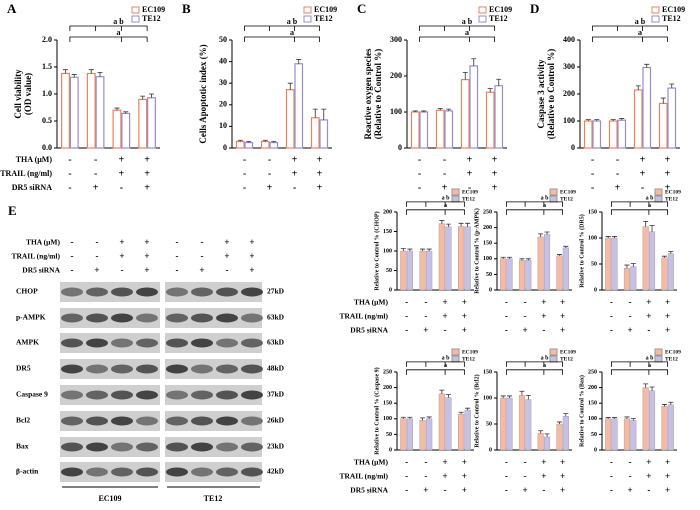 The image size is (700, 510). I want to click on y-tick-label: 100, so click(487, 398).